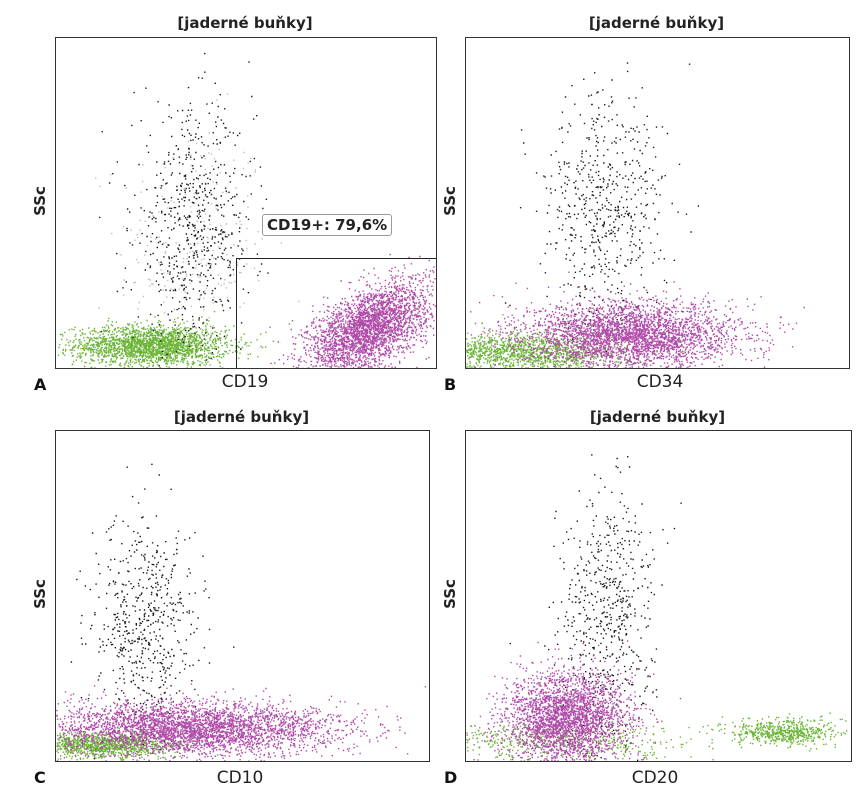 Image resolution: width=858 pixels, height=800 pixels. I want to click on panel-c-y-axis-label: SSc, so click(40, 594).